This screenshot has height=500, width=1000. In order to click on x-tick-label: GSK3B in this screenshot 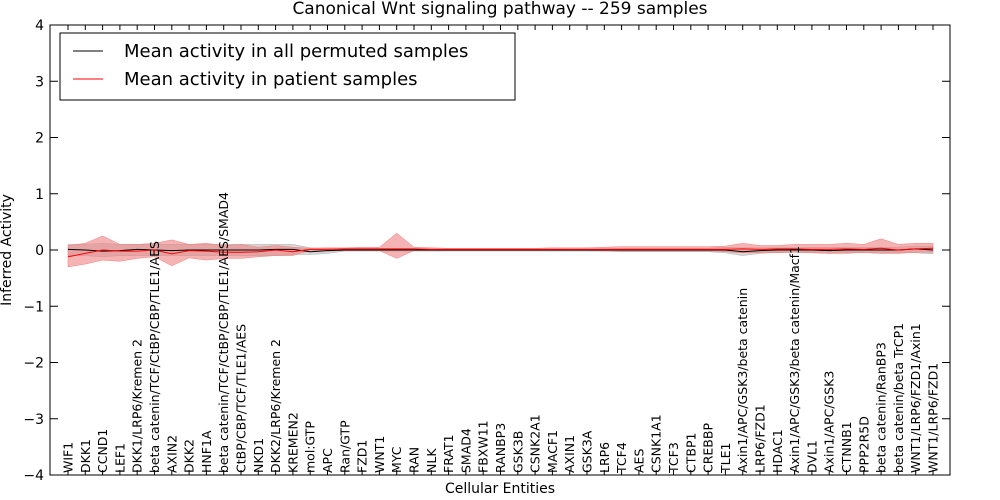, I will do `click(517, 452)`.